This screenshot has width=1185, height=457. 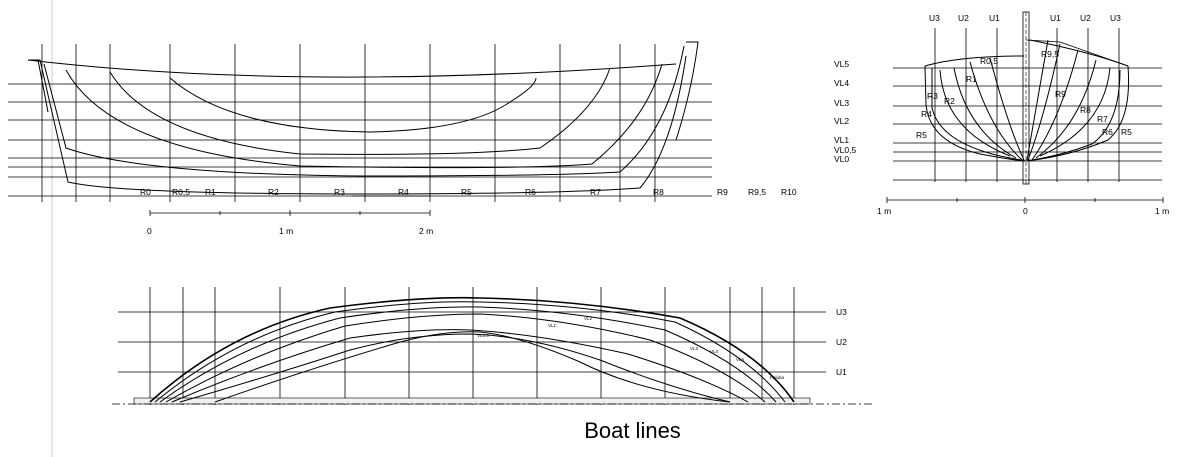 I want to click on half-breadth-curves, so click(x=472, y=349).